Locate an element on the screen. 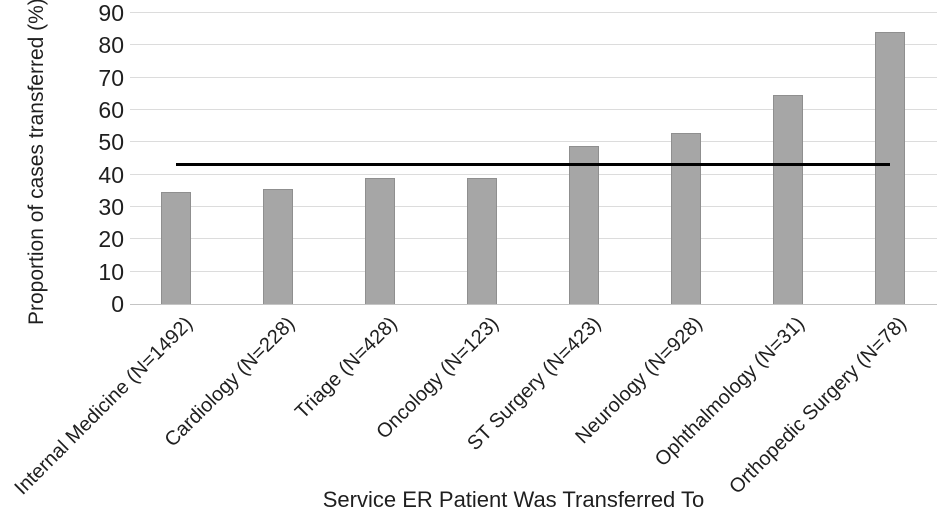 The width and height of the screenshot is (941, 518). x-category-label: Orthopedic Surgery (N=78) is located at coordinates (818, 405).